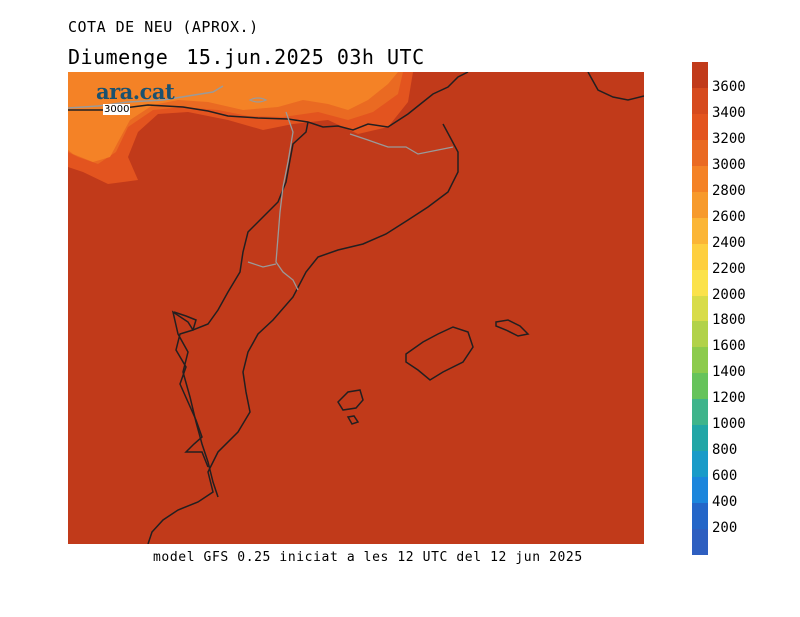  I want to click on coastline, so click(268, 101).